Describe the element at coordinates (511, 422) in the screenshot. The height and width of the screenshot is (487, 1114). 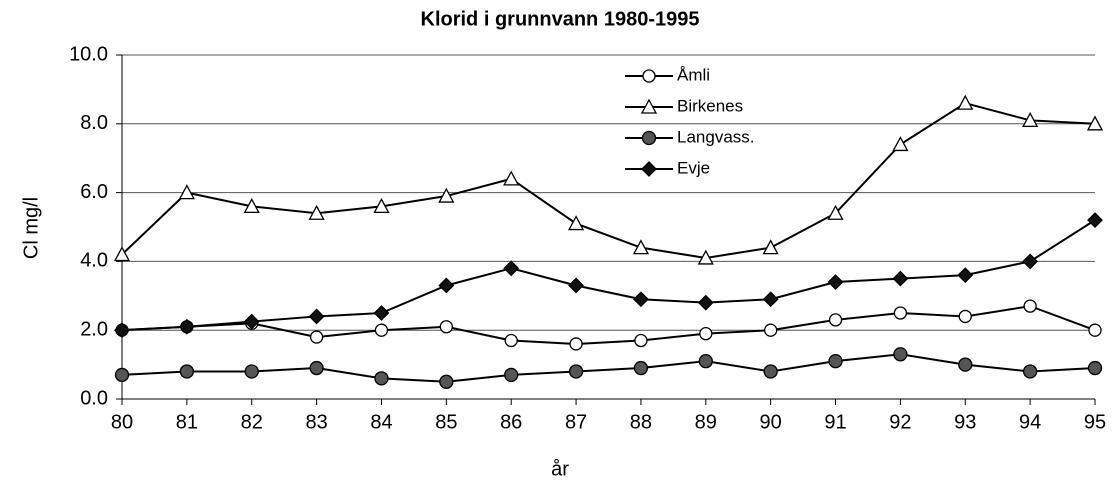
I see `x-tick-label: 86` at that location.